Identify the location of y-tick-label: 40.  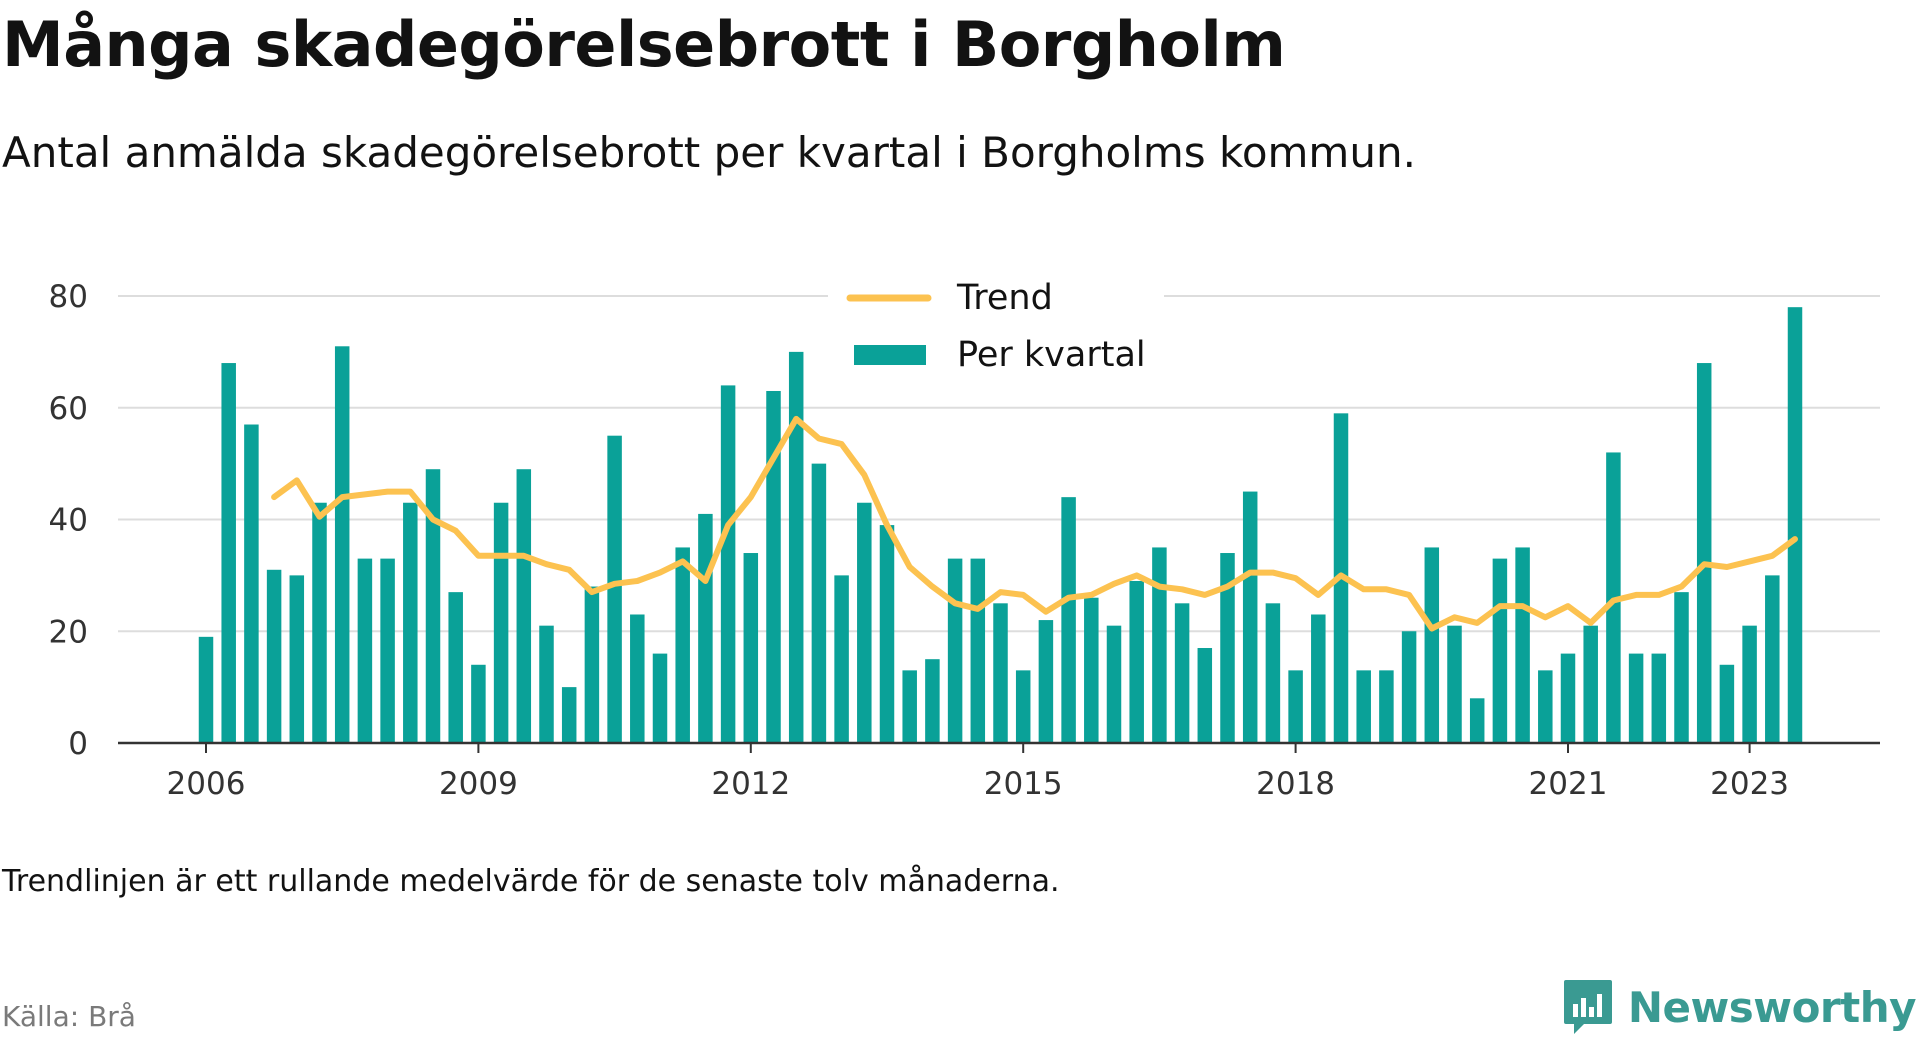
(68, 521).